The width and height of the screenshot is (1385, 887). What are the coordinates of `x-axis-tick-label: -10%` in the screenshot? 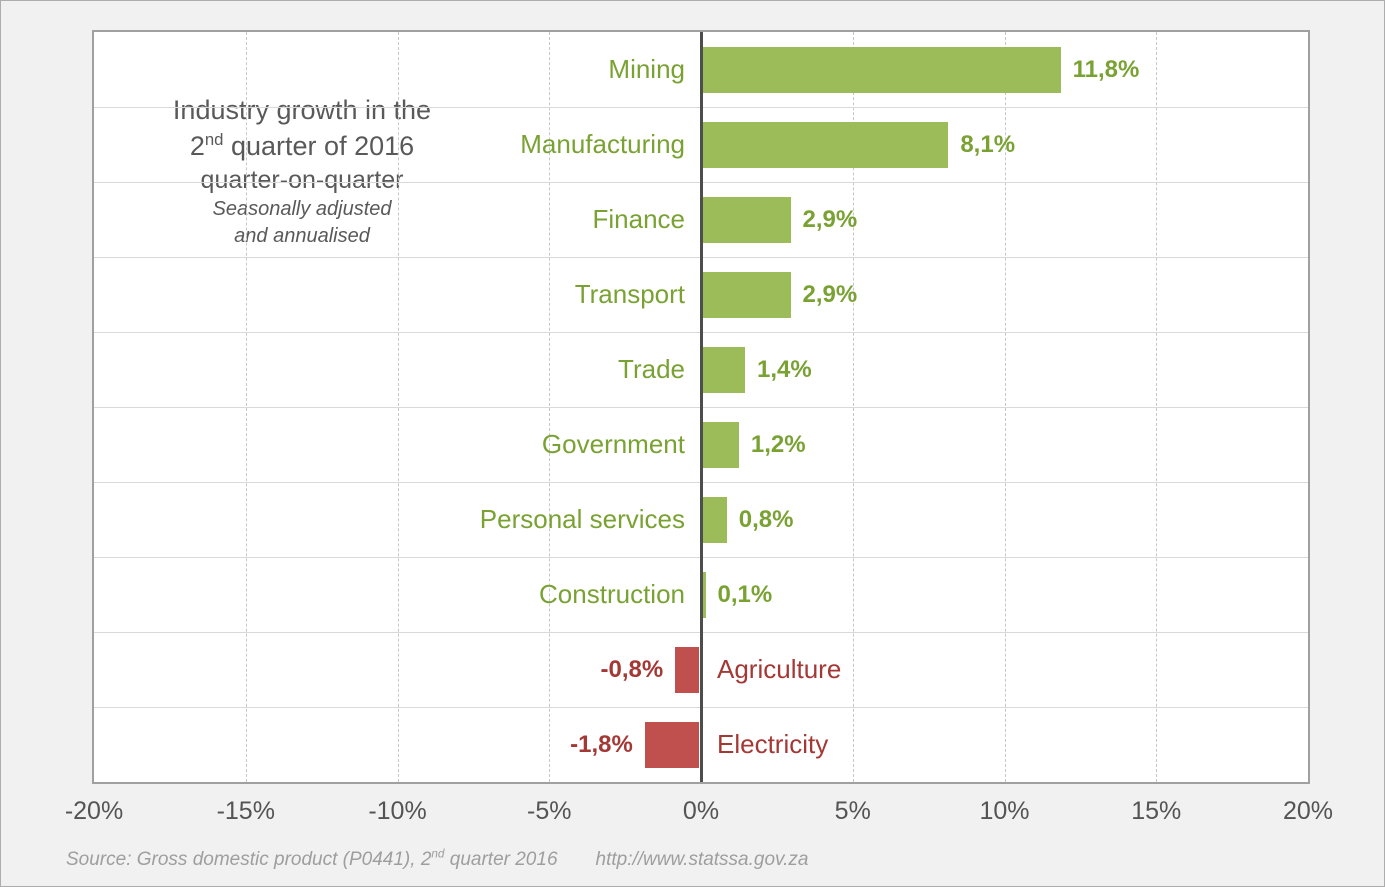 It's located at (397, 811).